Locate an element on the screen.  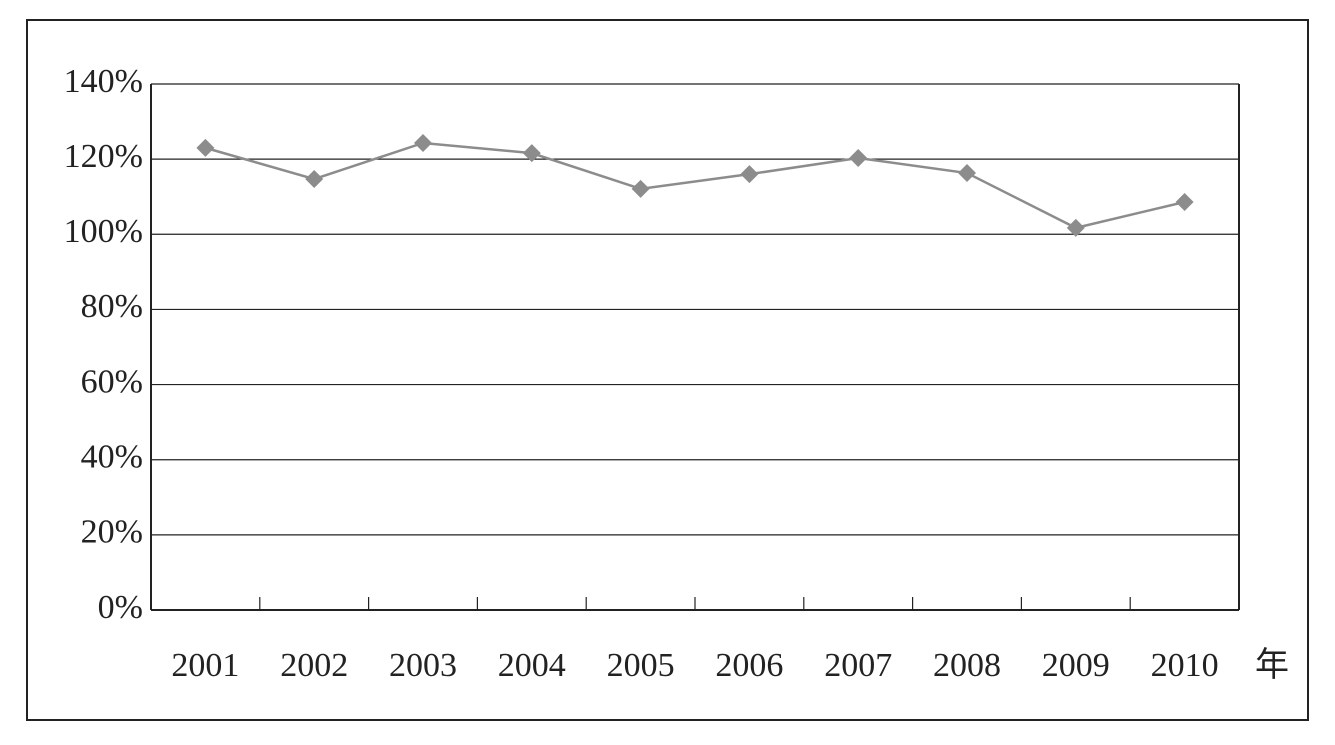
y-tick-label: 140% is located at coordinates (103, 81).